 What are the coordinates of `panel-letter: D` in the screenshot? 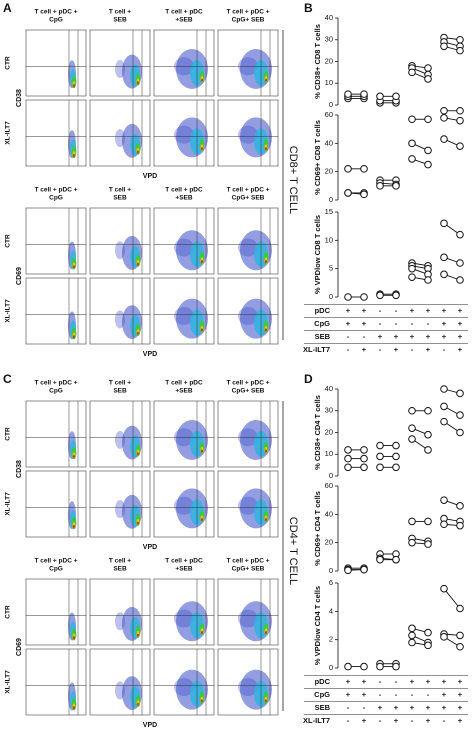 It's located at (308, 379).